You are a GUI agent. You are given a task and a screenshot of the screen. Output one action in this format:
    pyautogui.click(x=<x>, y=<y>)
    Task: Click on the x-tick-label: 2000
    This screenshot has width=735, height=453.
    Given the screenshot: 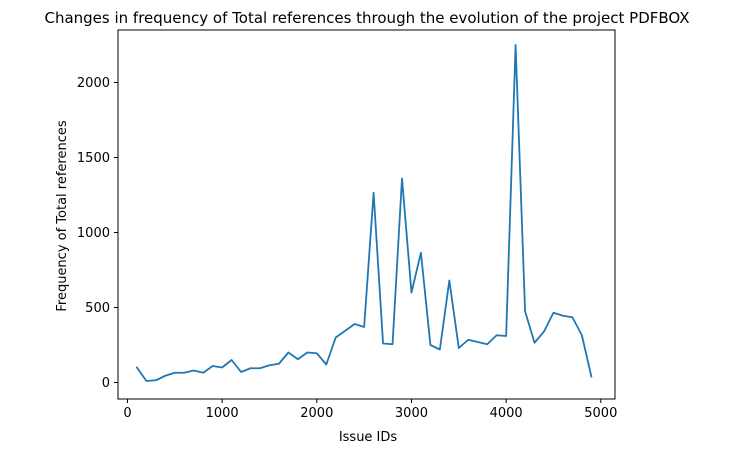 What is the action you would take?
    pyautogui.click(x=316, y=413)
    